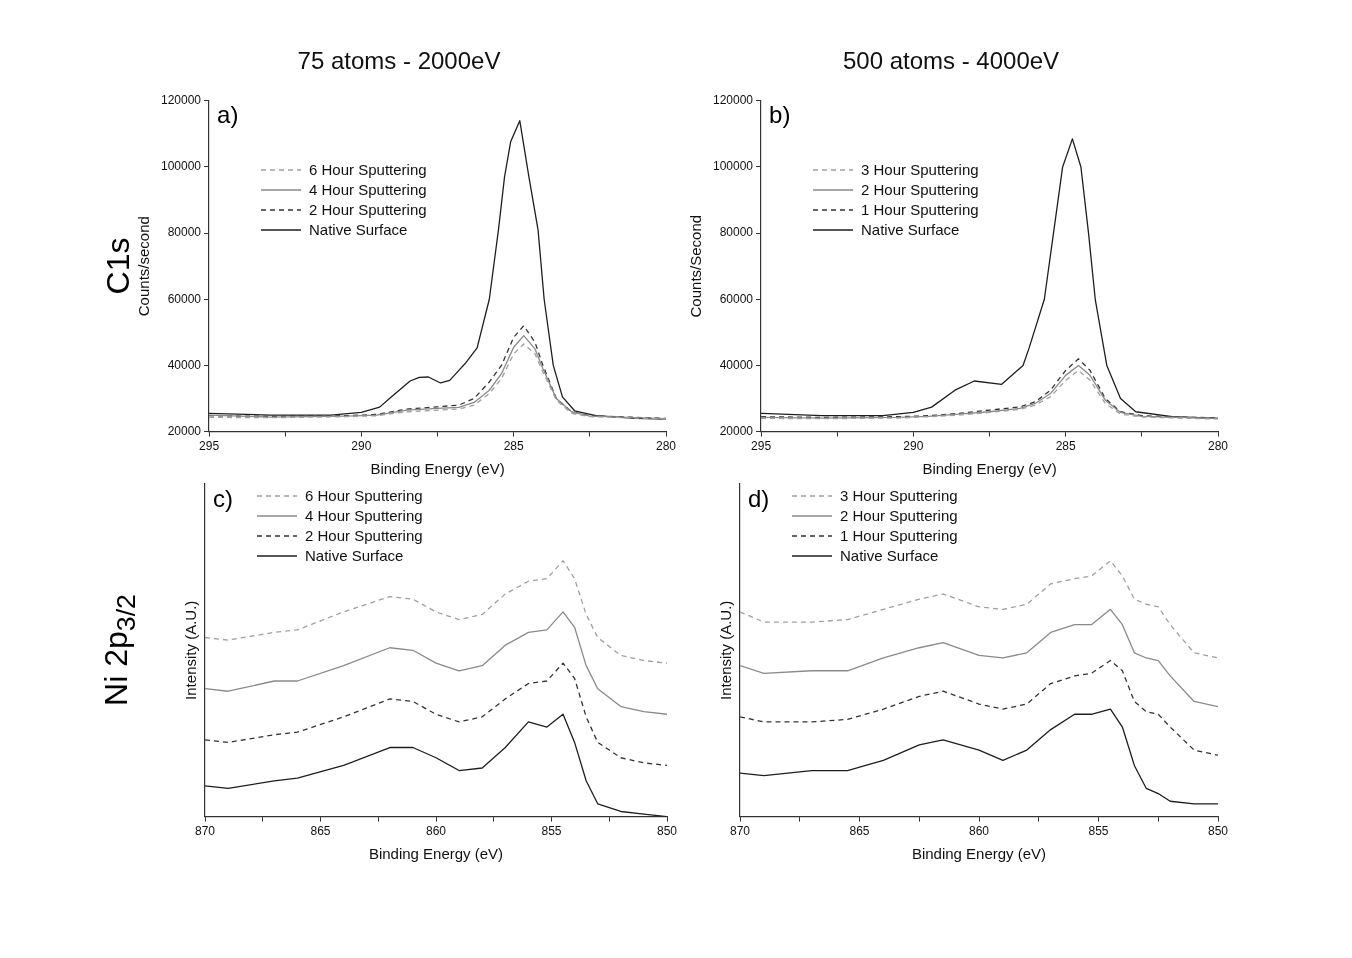 The image size is (1352, 958). What do you see at coordinates (759, 498) in the screenshot?
I see `text: d)` at bounding box center [759, 498].